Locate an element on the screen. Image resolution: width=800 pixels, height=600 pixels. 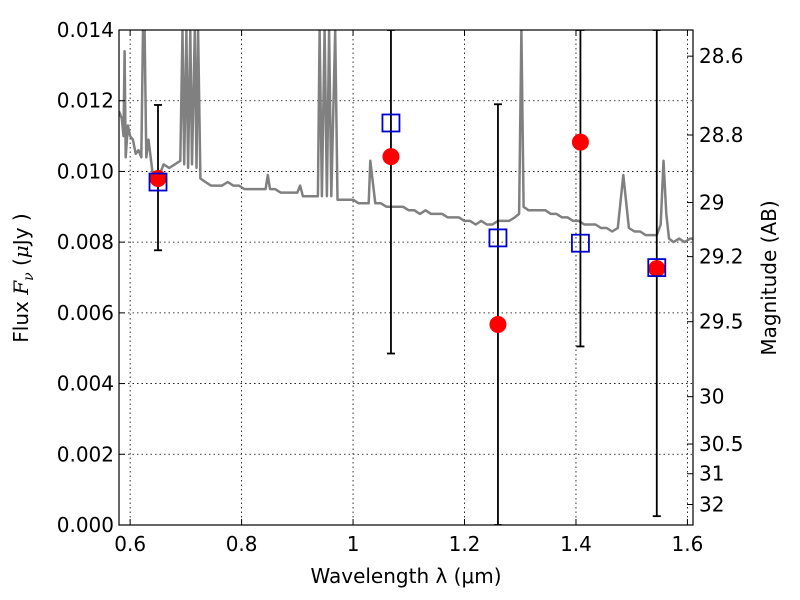
y2-tick-label: 32 is located at coordinates (711, 504).